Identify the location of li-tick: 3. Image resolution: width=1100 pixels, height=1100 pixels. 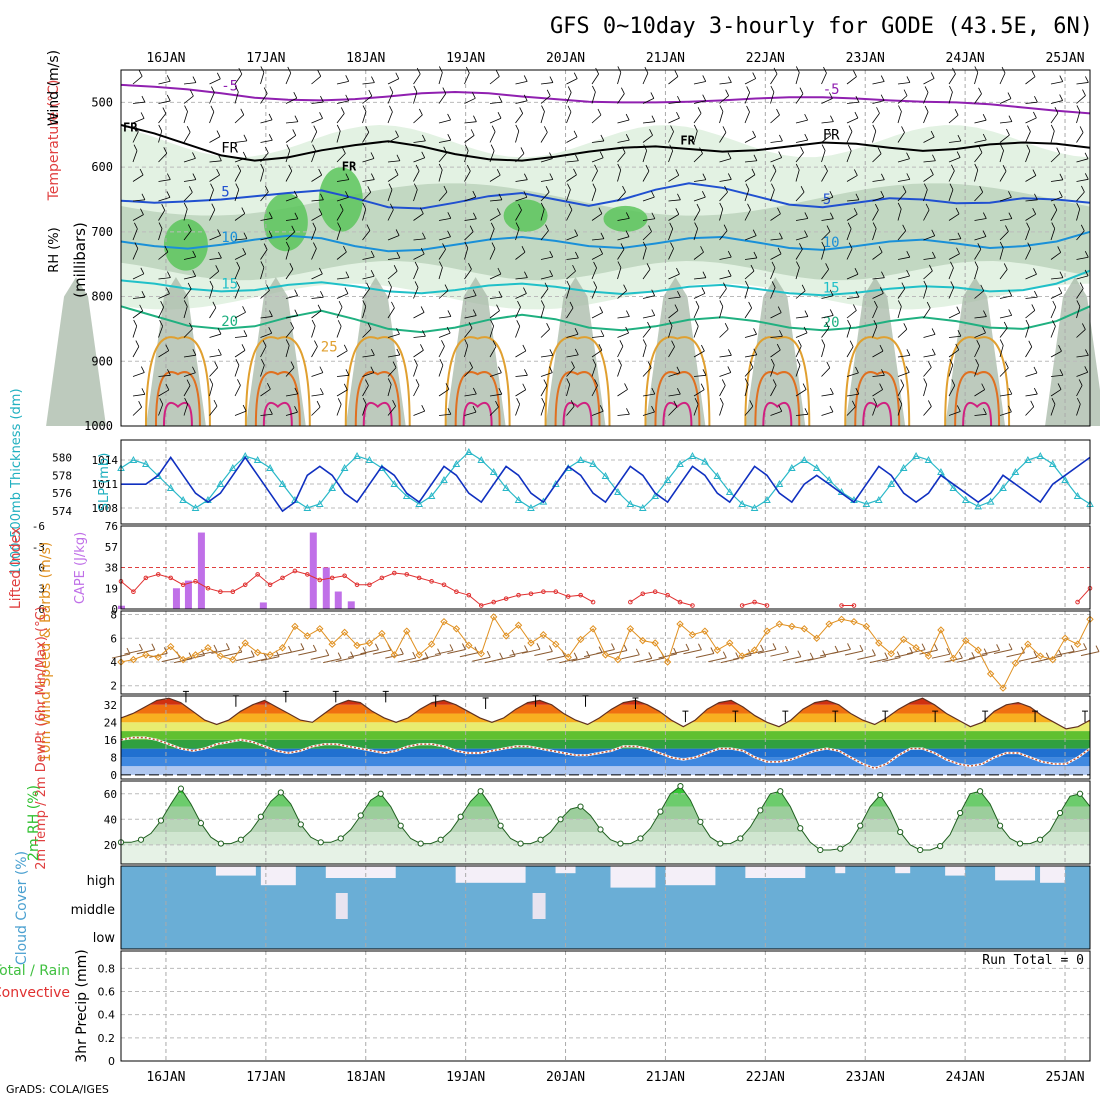
(41, 588).